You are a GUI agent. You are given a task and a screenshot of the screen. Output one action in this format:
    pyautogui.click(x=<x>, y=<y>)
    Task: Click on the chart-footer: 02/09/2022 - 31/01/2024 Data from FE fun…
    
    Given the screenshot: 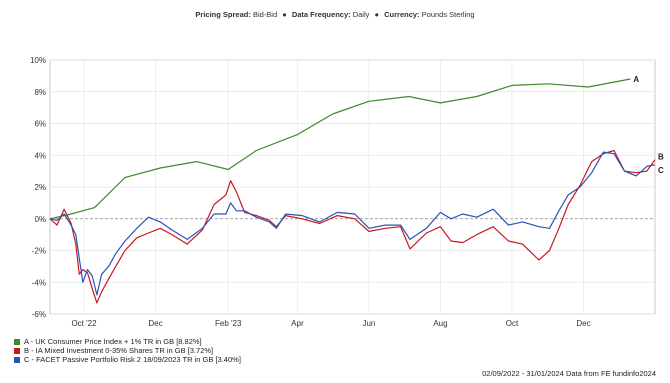 What is the action you would take?
    pyautogui.click(x=569, y=373)
    